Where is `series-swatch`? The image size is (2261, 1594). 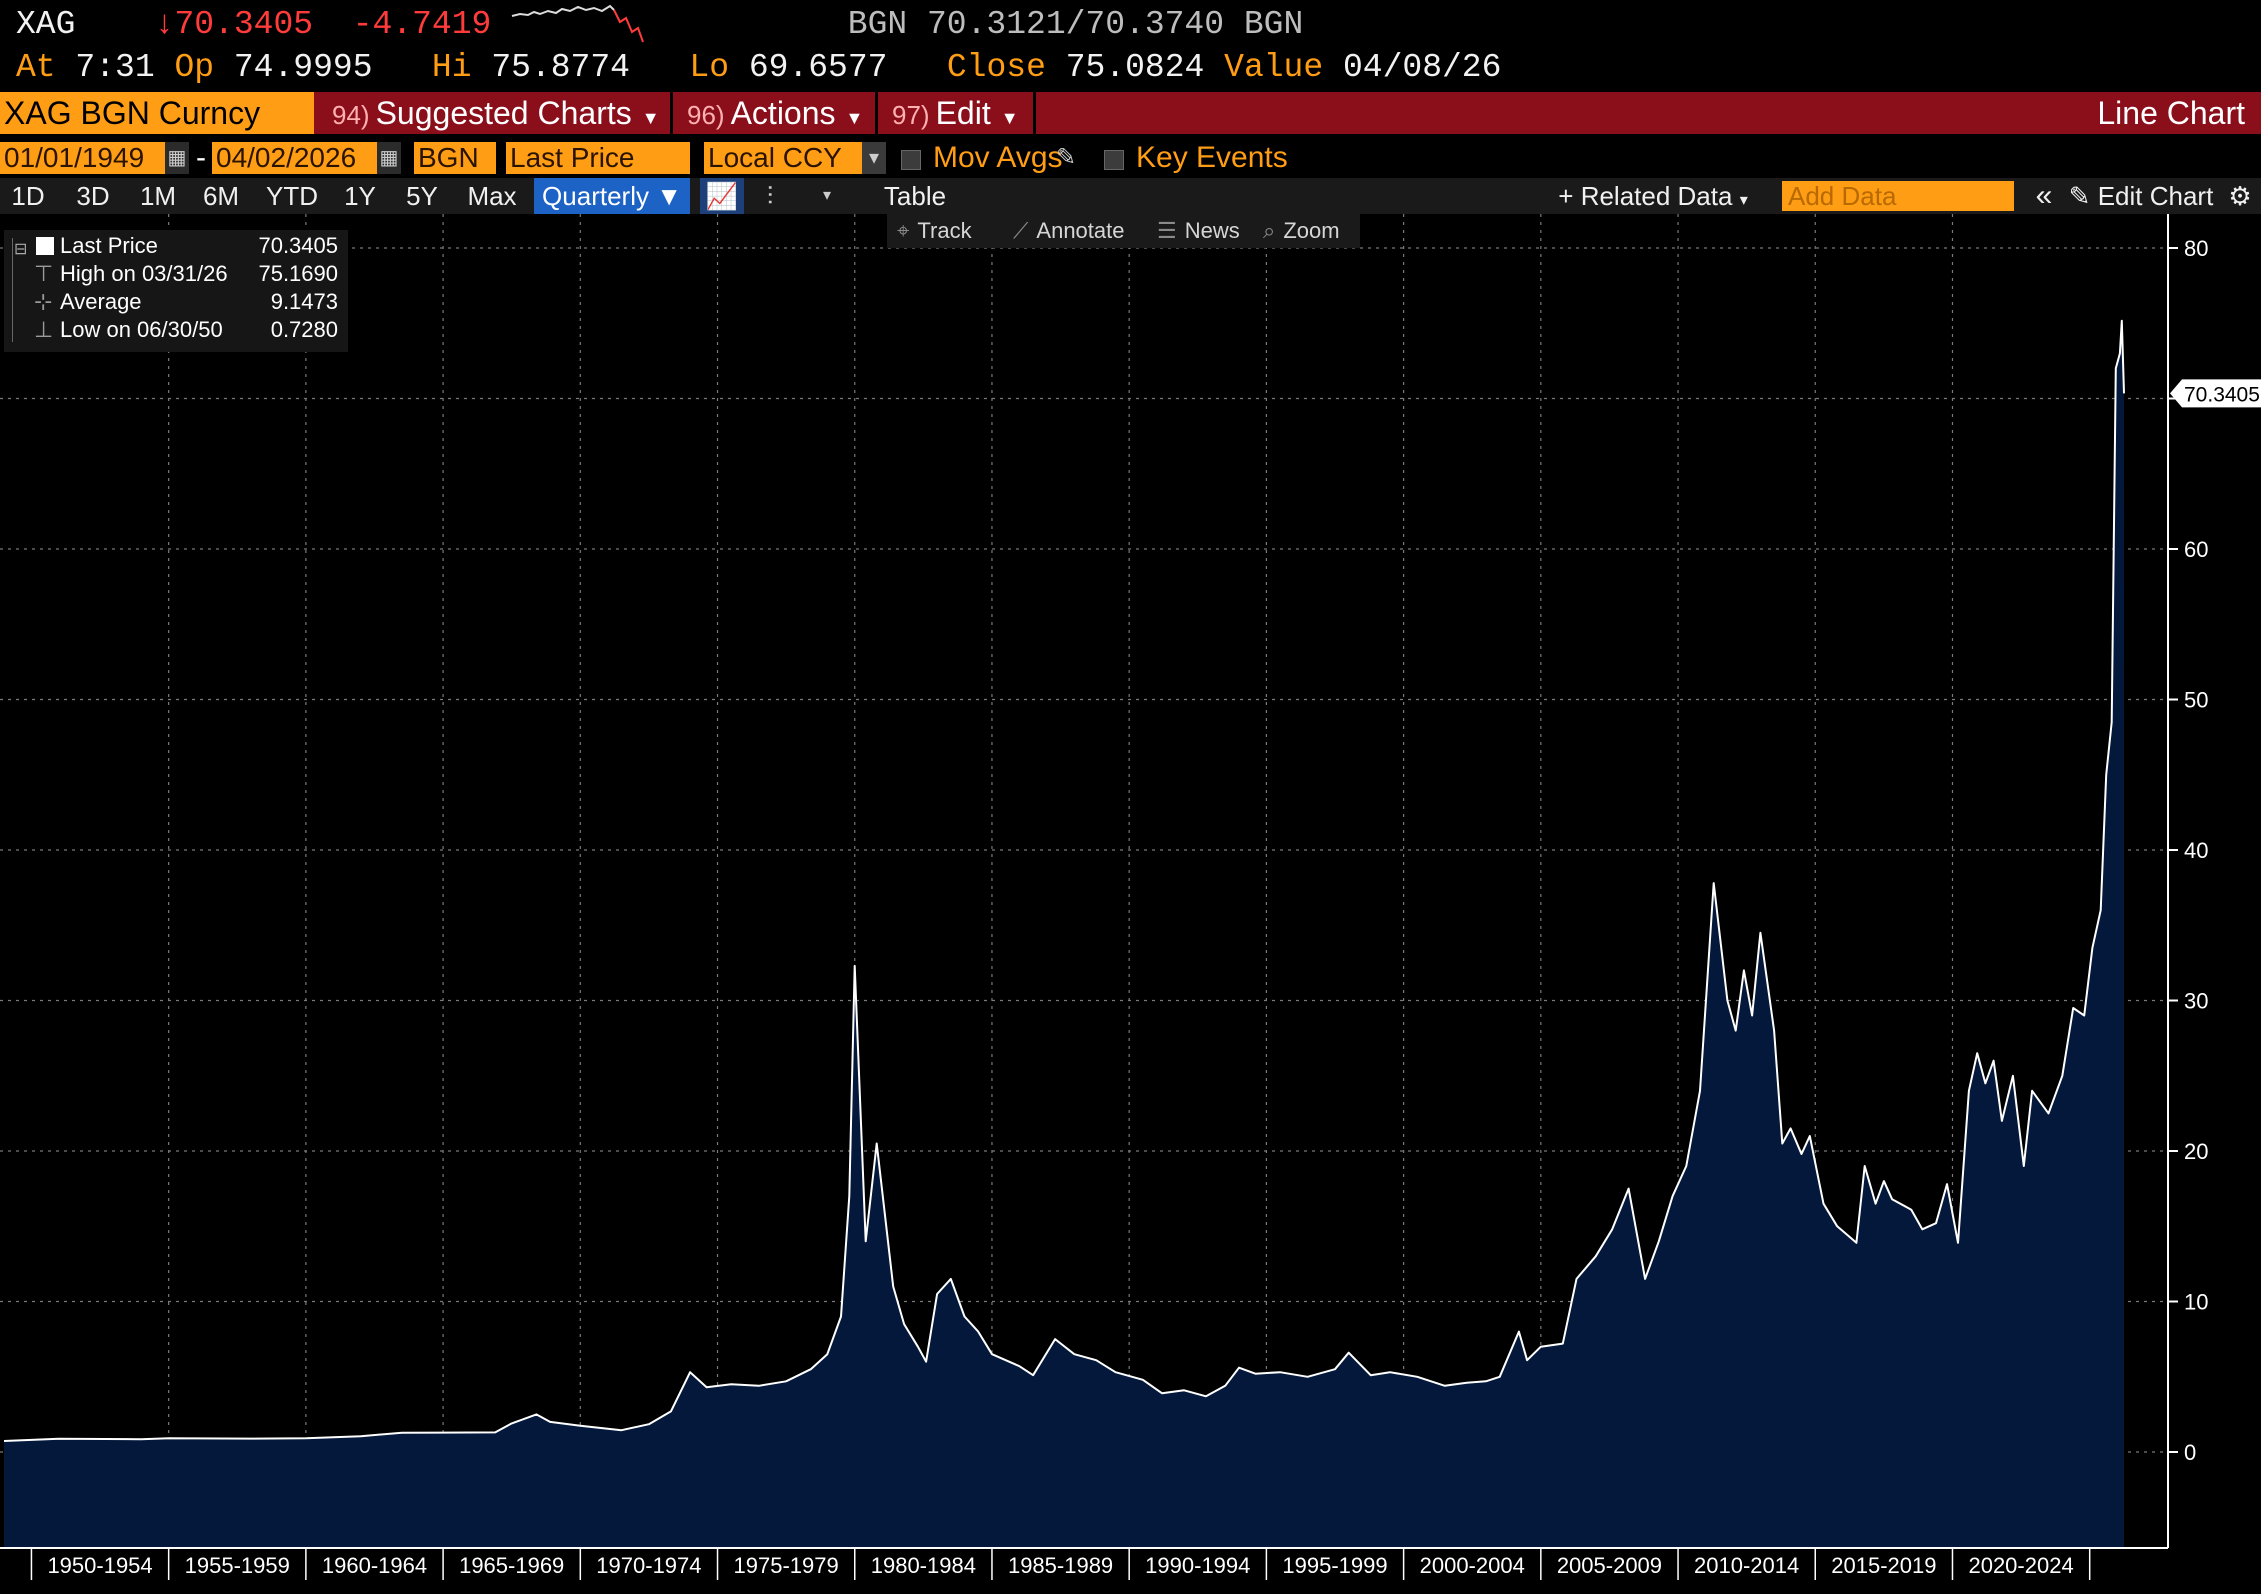
series-swatch is located at coordinates (45, 246).